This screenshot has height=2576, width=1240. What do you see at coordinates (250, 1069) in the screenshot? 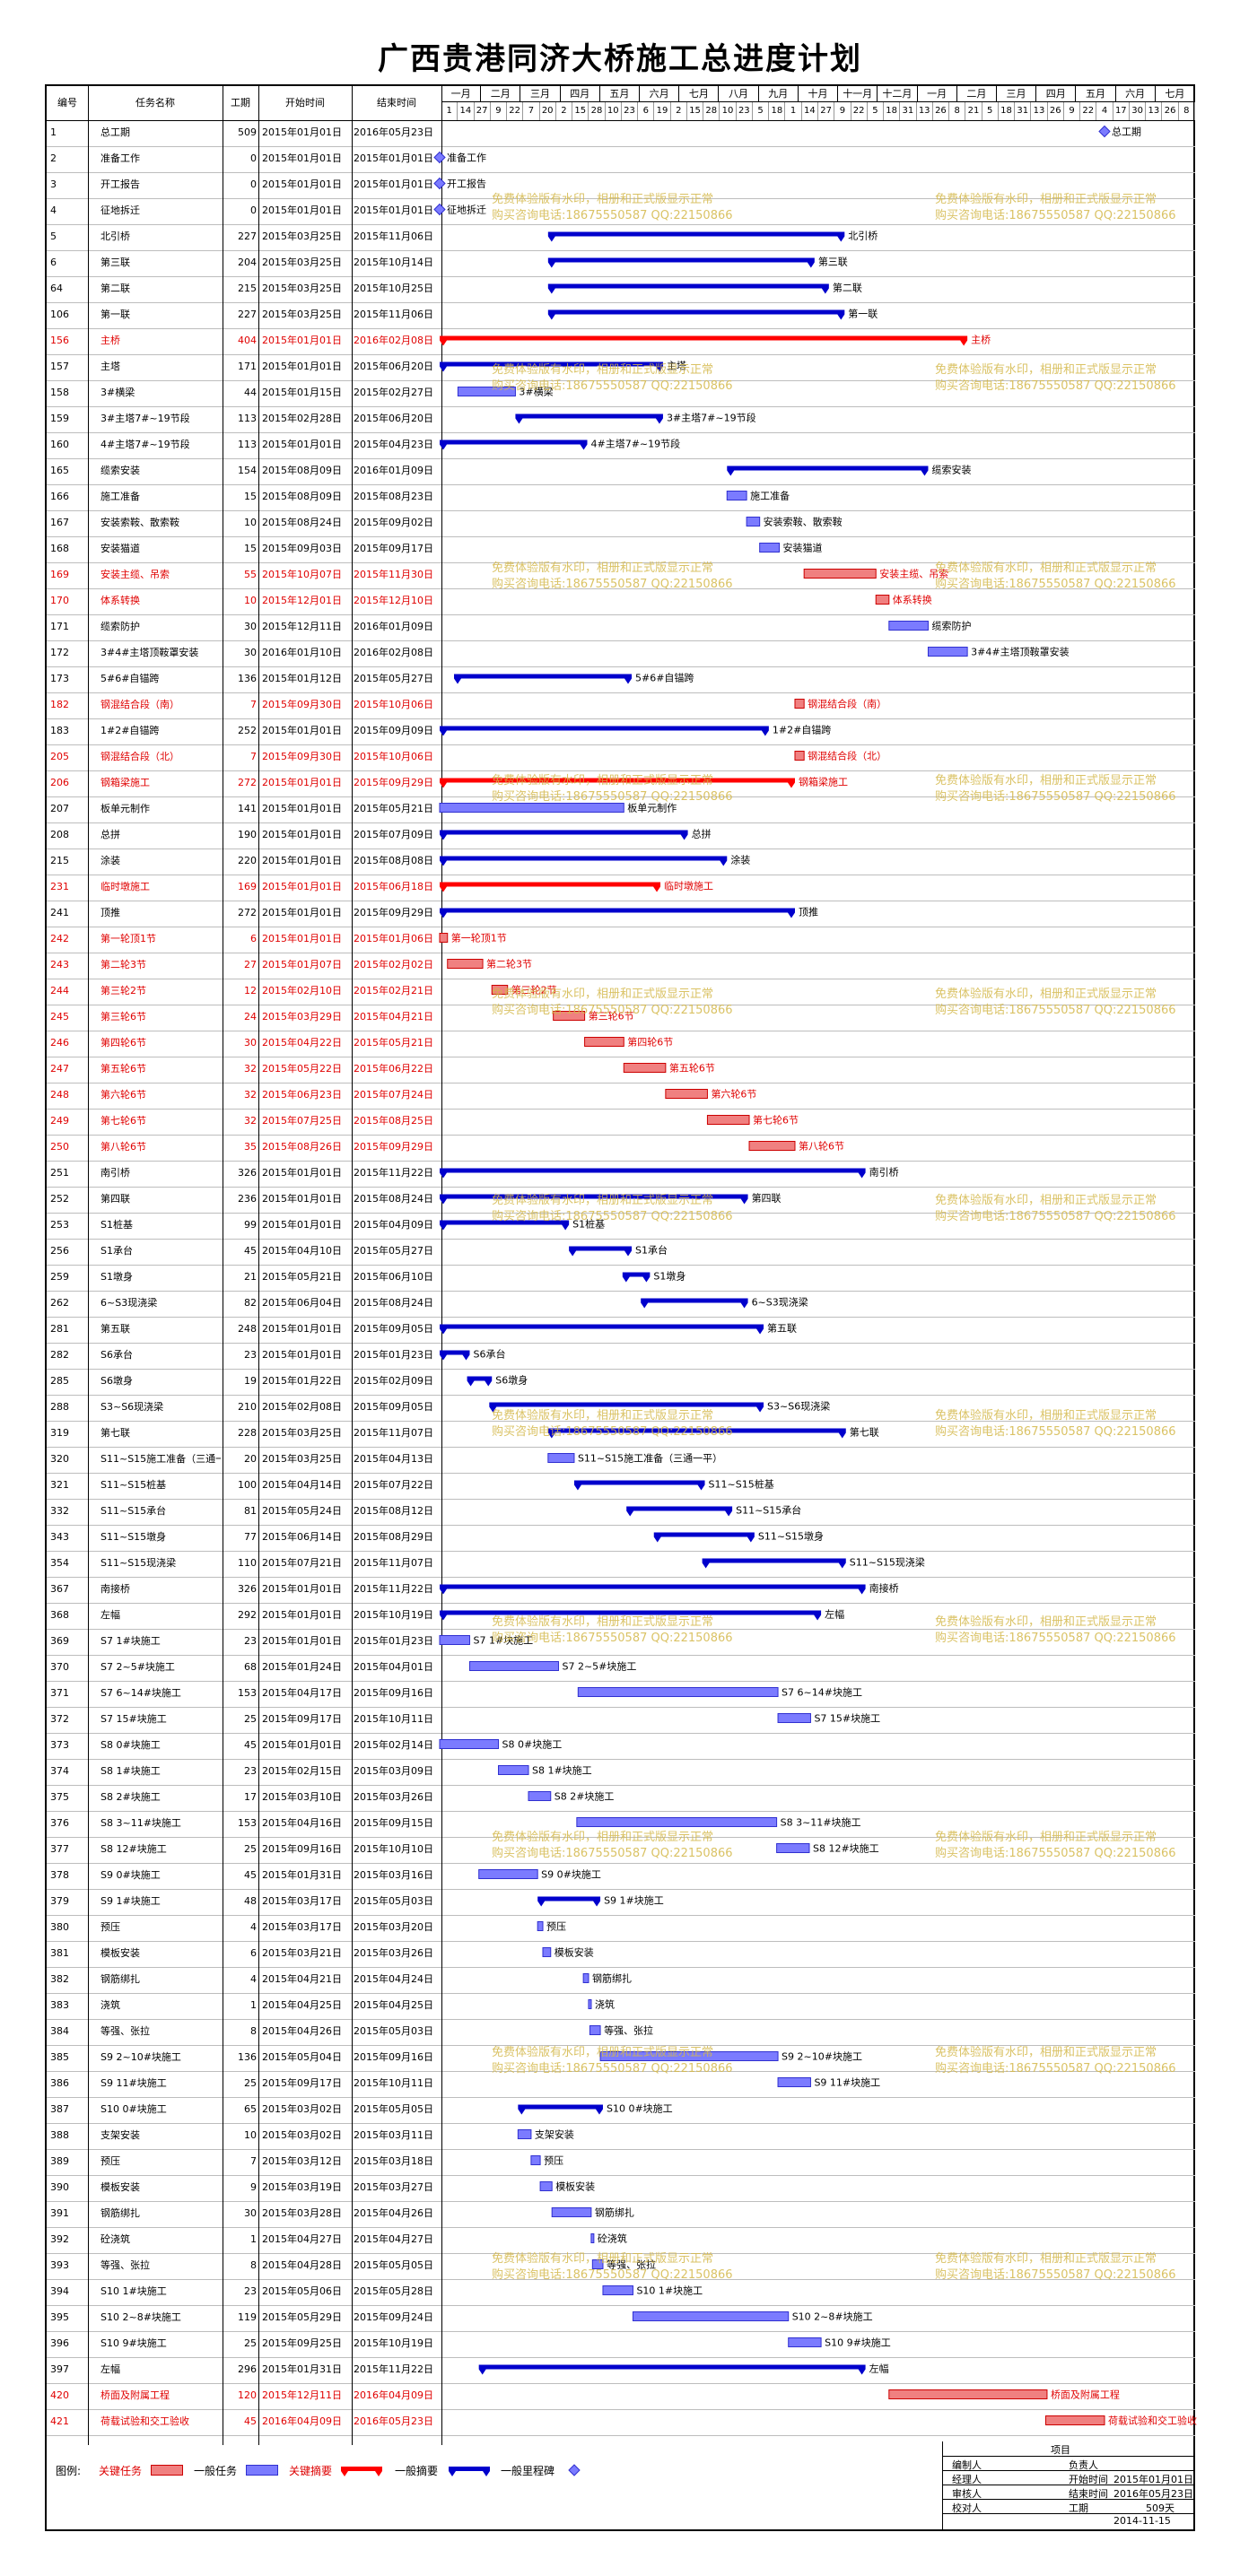
I see `task-duration: 32` at bounding box center [250, 1069].